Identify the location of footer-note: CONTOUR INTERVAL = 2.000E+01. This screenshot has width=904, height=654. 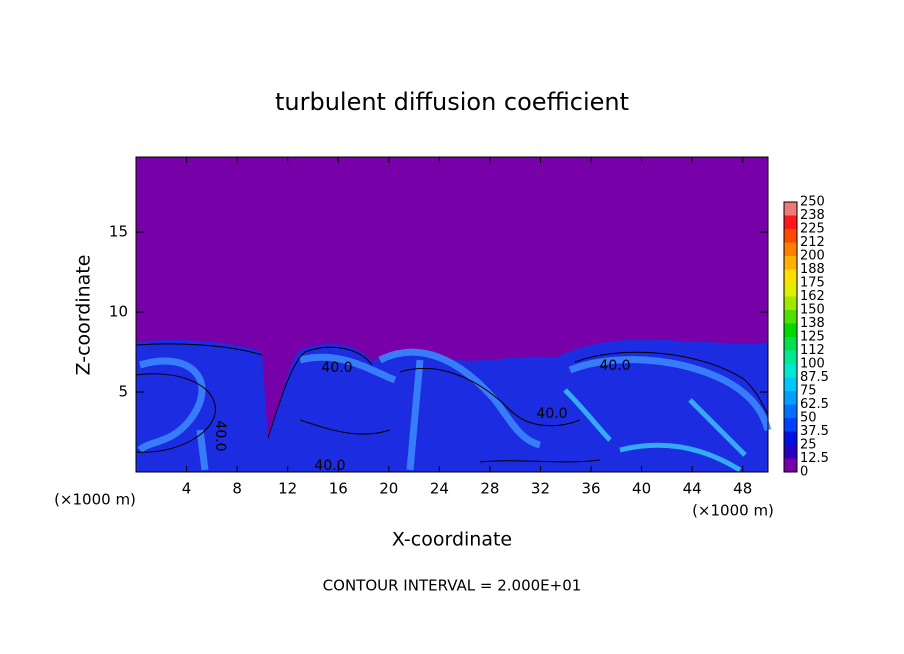
(452, 586).